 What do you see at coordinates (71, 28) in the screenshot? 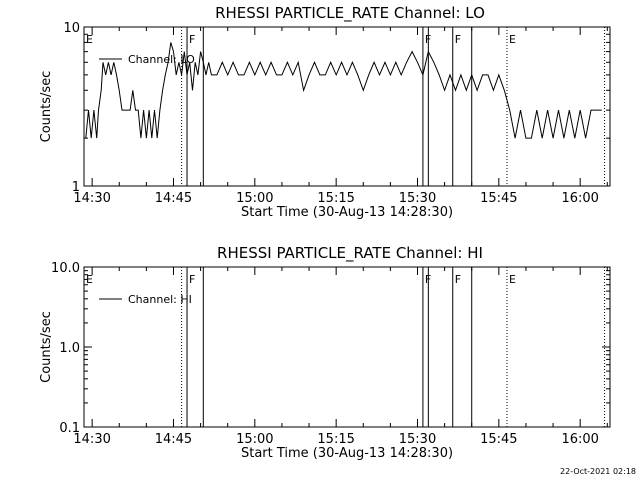
I see `chart-1-y-tick-label: 10` at bounding box center [71, 28].